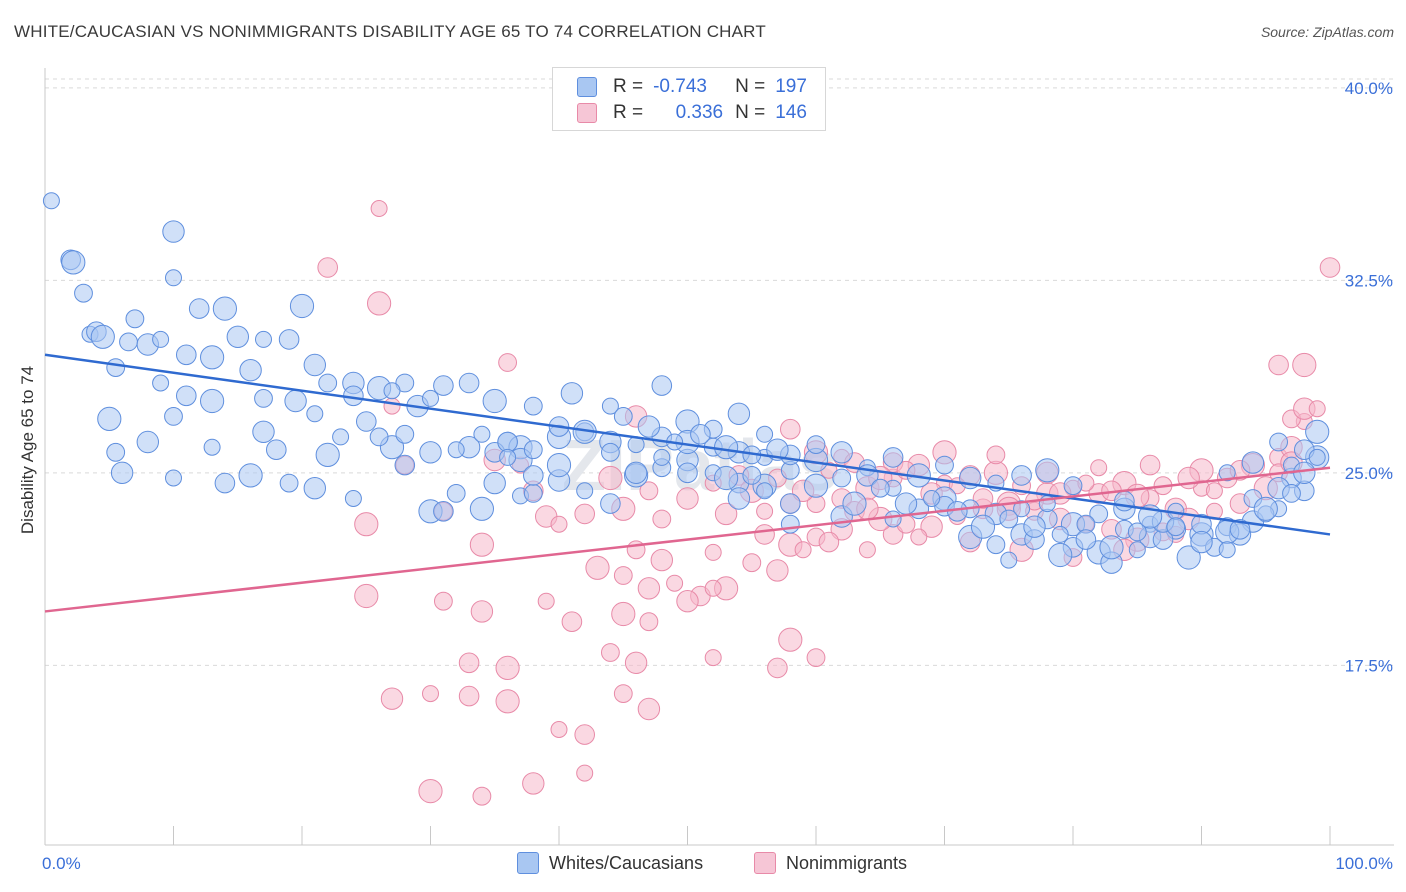 This screenshot has width=1406, height=892. What do you see at coordinates (628, 86) in the screenshot?
I see `legend-r-label: R =` at bounding box center [628, 86].